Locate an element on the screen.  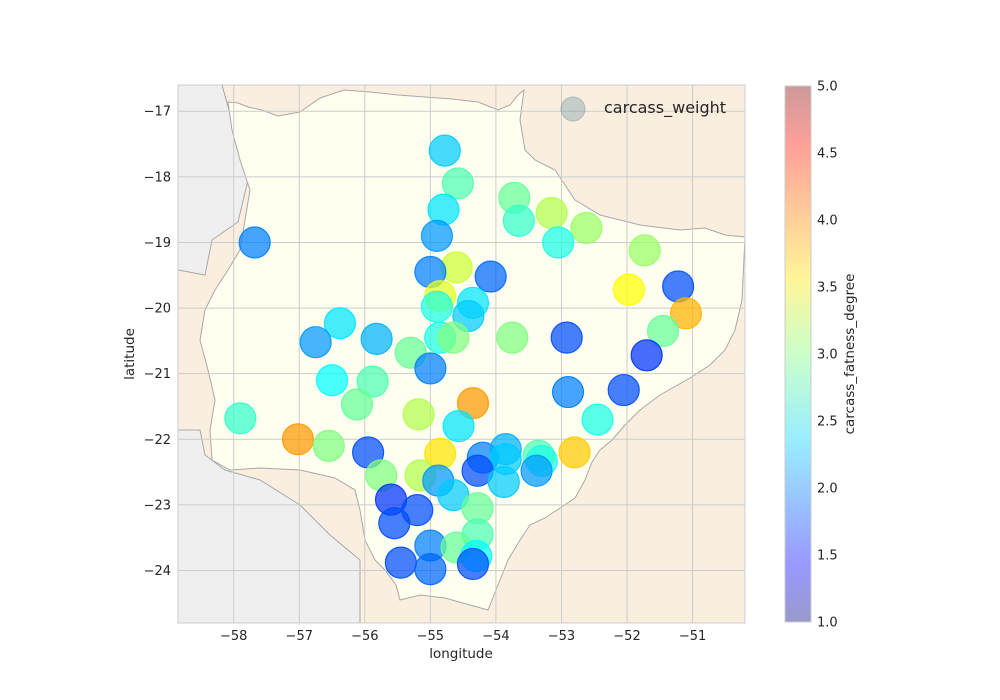
y-tick-label: −18 is located at coordinates (157, 177).